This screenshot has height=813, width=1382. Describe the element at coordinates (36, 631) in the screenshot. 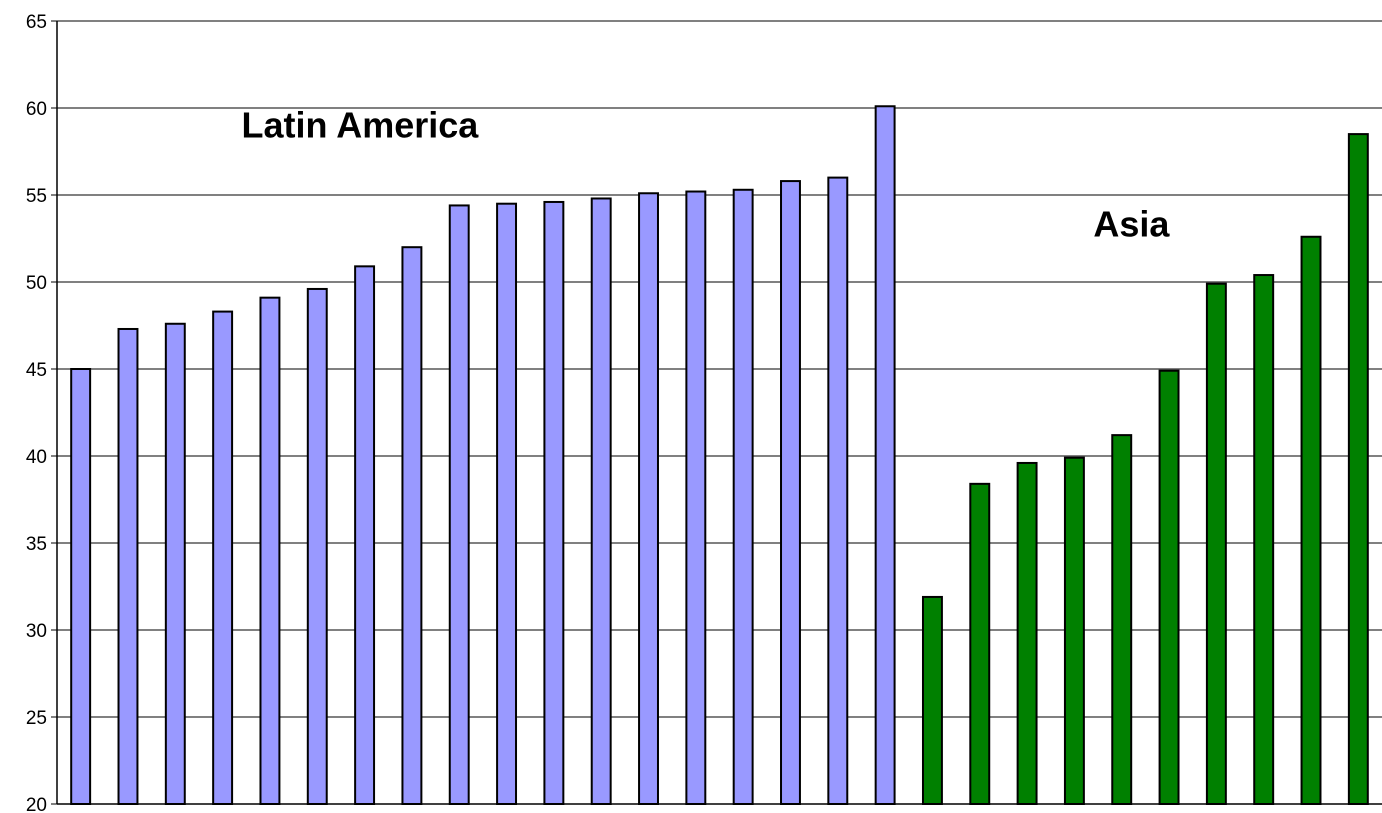

I see `y-tick-label-30: 30` at that location.